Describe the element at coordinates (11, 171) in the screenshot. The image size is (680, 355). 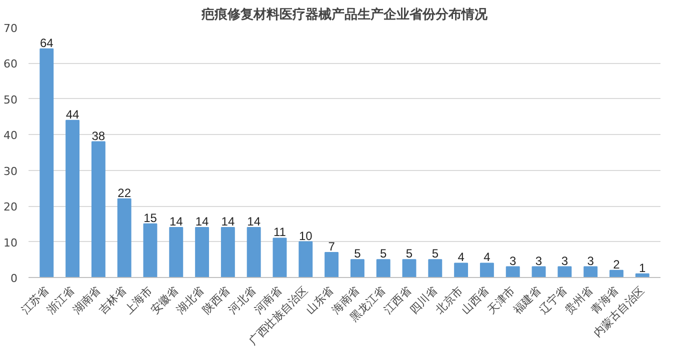
I see `y-tick-label: 30` at that location.